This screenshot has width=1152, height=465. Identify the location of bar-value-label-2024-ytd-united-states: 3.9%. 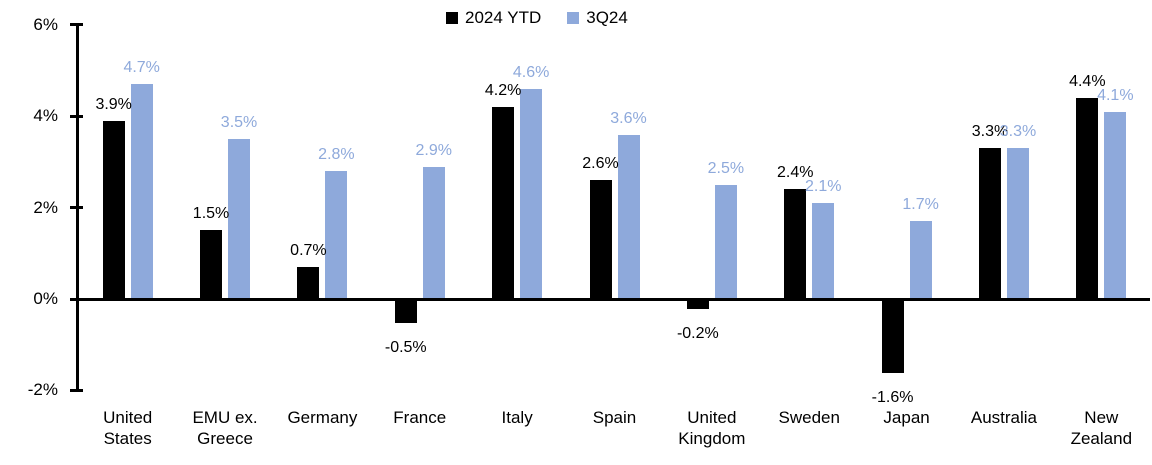
(113, 104).